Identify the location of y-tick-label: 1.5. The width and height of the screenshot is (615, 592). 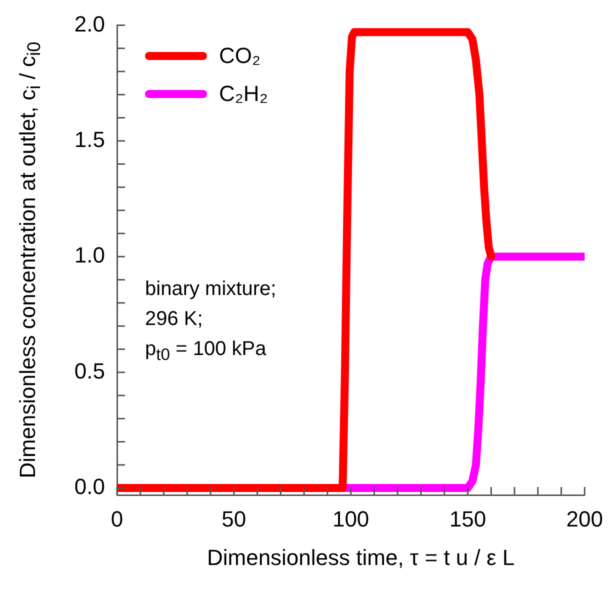
(89, 139).